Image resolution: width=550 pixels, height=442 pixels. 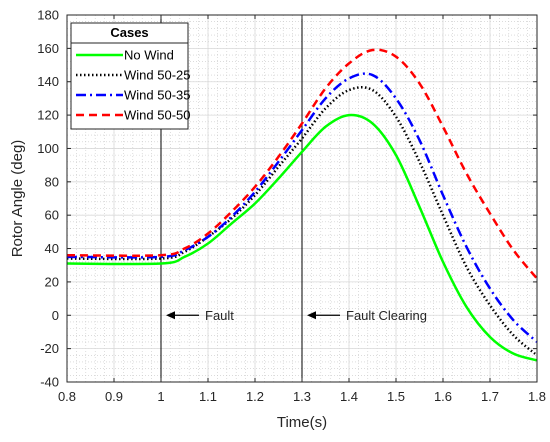 I want to click on x-tick-label: 0.9, so click(x=114, y=396).